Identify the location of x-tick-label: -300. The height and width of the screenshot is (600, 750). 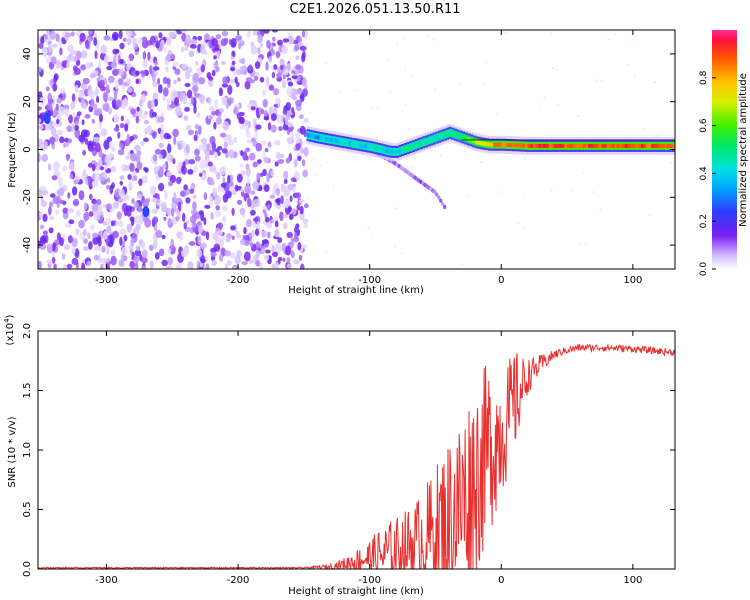
(106, 580).